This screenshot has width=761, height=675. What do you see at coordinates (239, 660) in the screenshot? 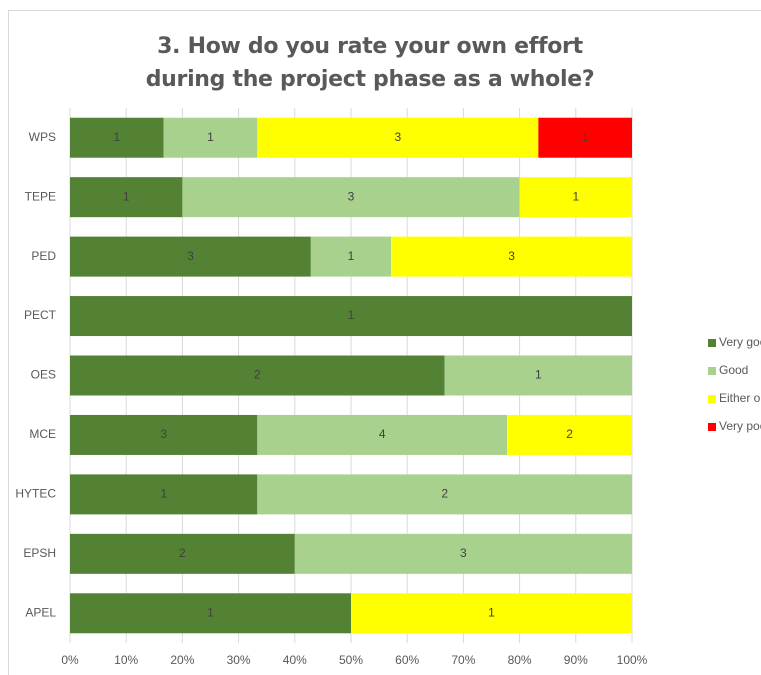
I see `x-tick-label: 30%` at bounding box center [239, 660].